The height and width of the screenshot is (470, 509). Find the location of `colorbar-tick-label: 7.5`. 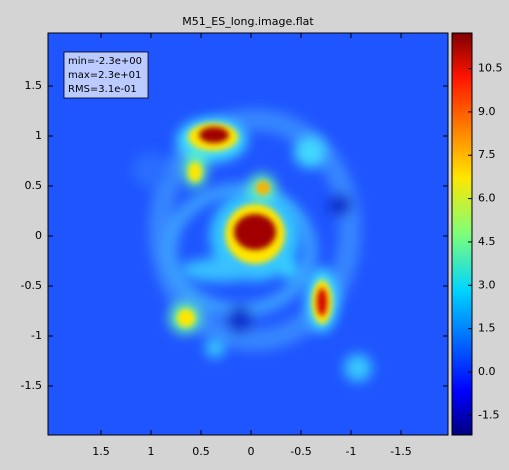

colorbar-tick-label: 7.5 is located at coordinates (487, 154).